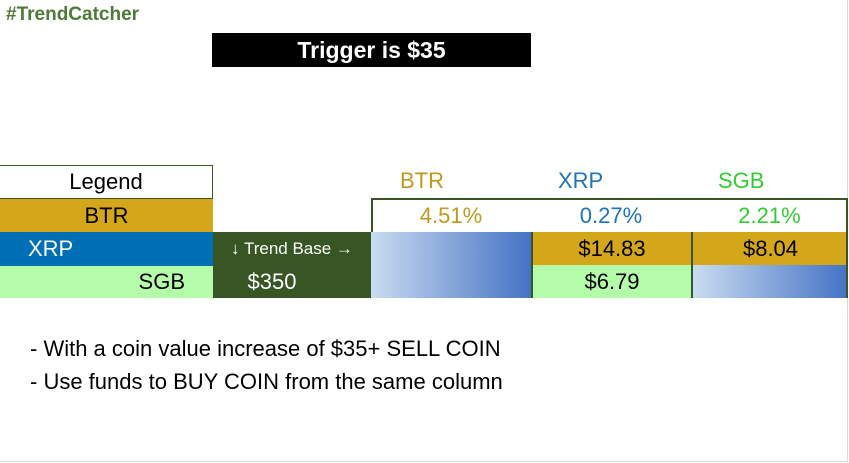 The height and width of the screenshot is (463, 849). I want to click on trend-base-label: ↓ Trend Base →, so click(292, 248).